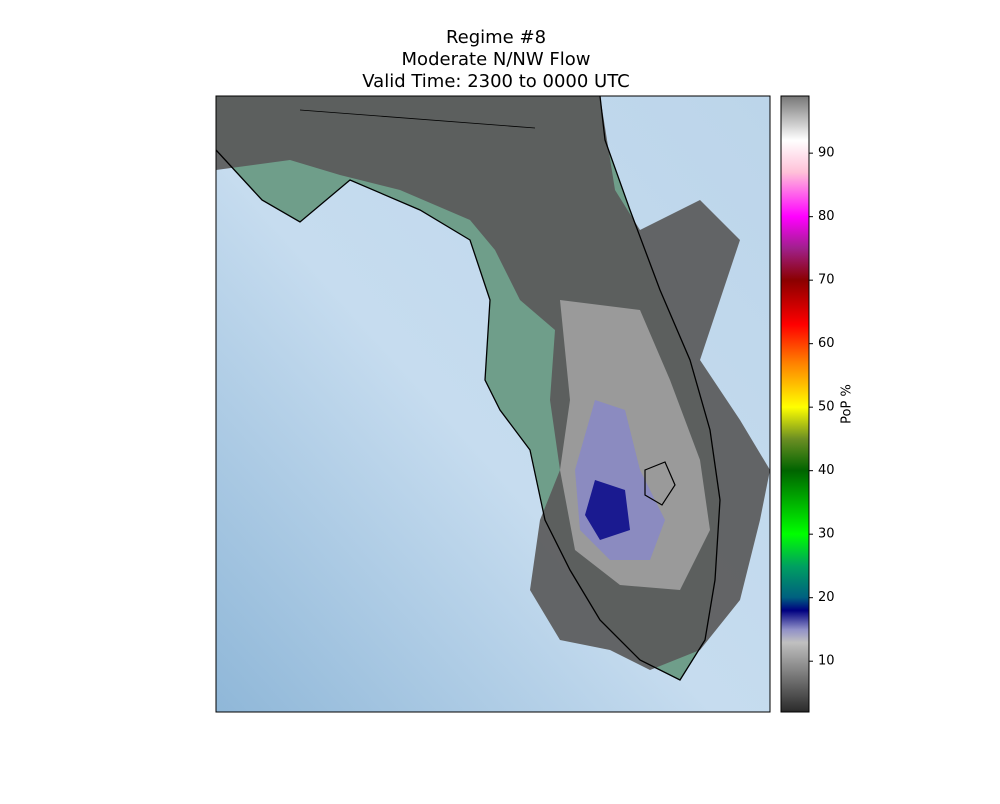  I want to click on colorbar-tick-label: 30, so click(826, 534).